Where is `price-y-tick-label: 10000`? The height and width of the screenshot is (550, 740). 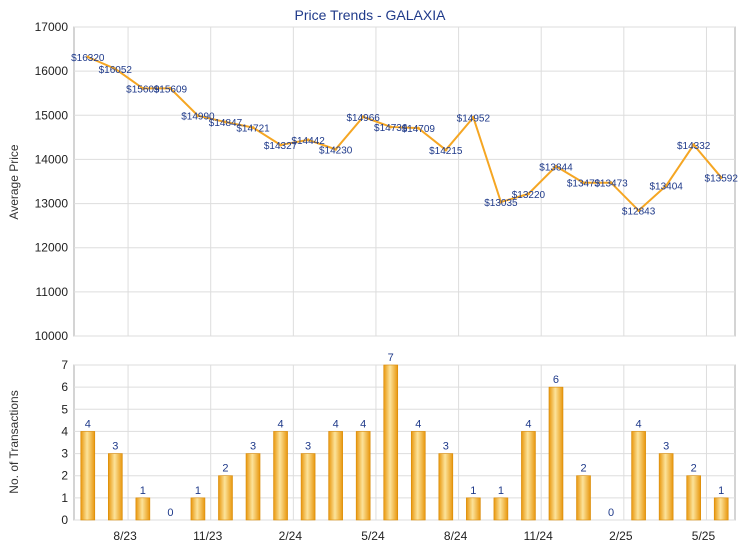
price-y-tick-label: 10000 is located at coordinates (52, 336).